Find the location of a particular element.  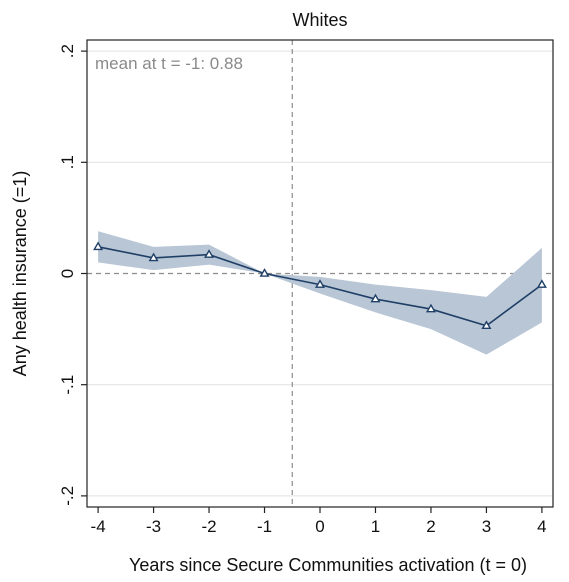

x-tick-label: 0 is located at coordinates (319, 526).